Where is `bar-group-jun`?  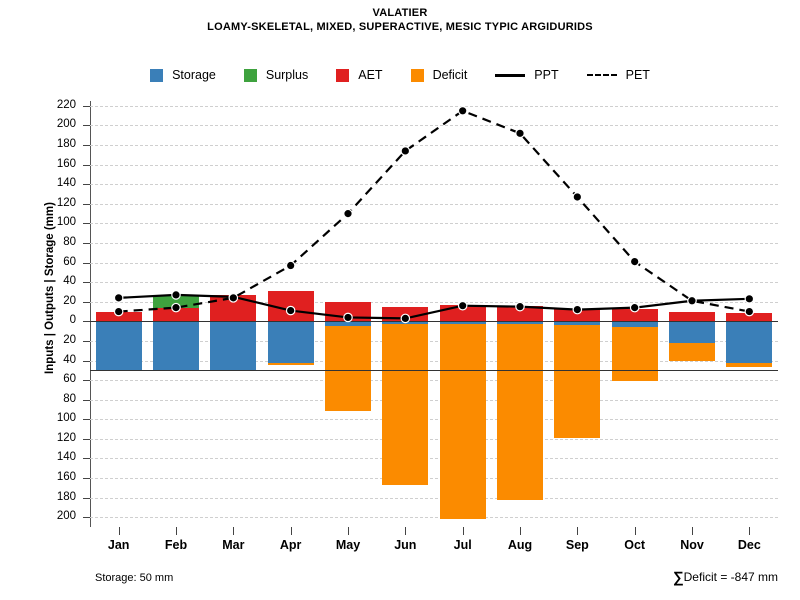 bar-group-jun is located at coordinates (405, 314).